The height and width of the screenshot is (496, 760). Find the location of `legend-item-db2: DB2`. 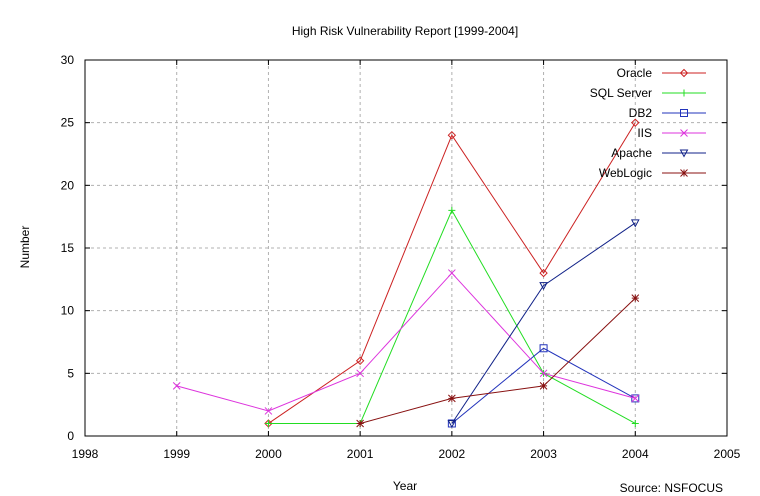

legend-item-db2: DB2 is located at coordinates (667, 113).